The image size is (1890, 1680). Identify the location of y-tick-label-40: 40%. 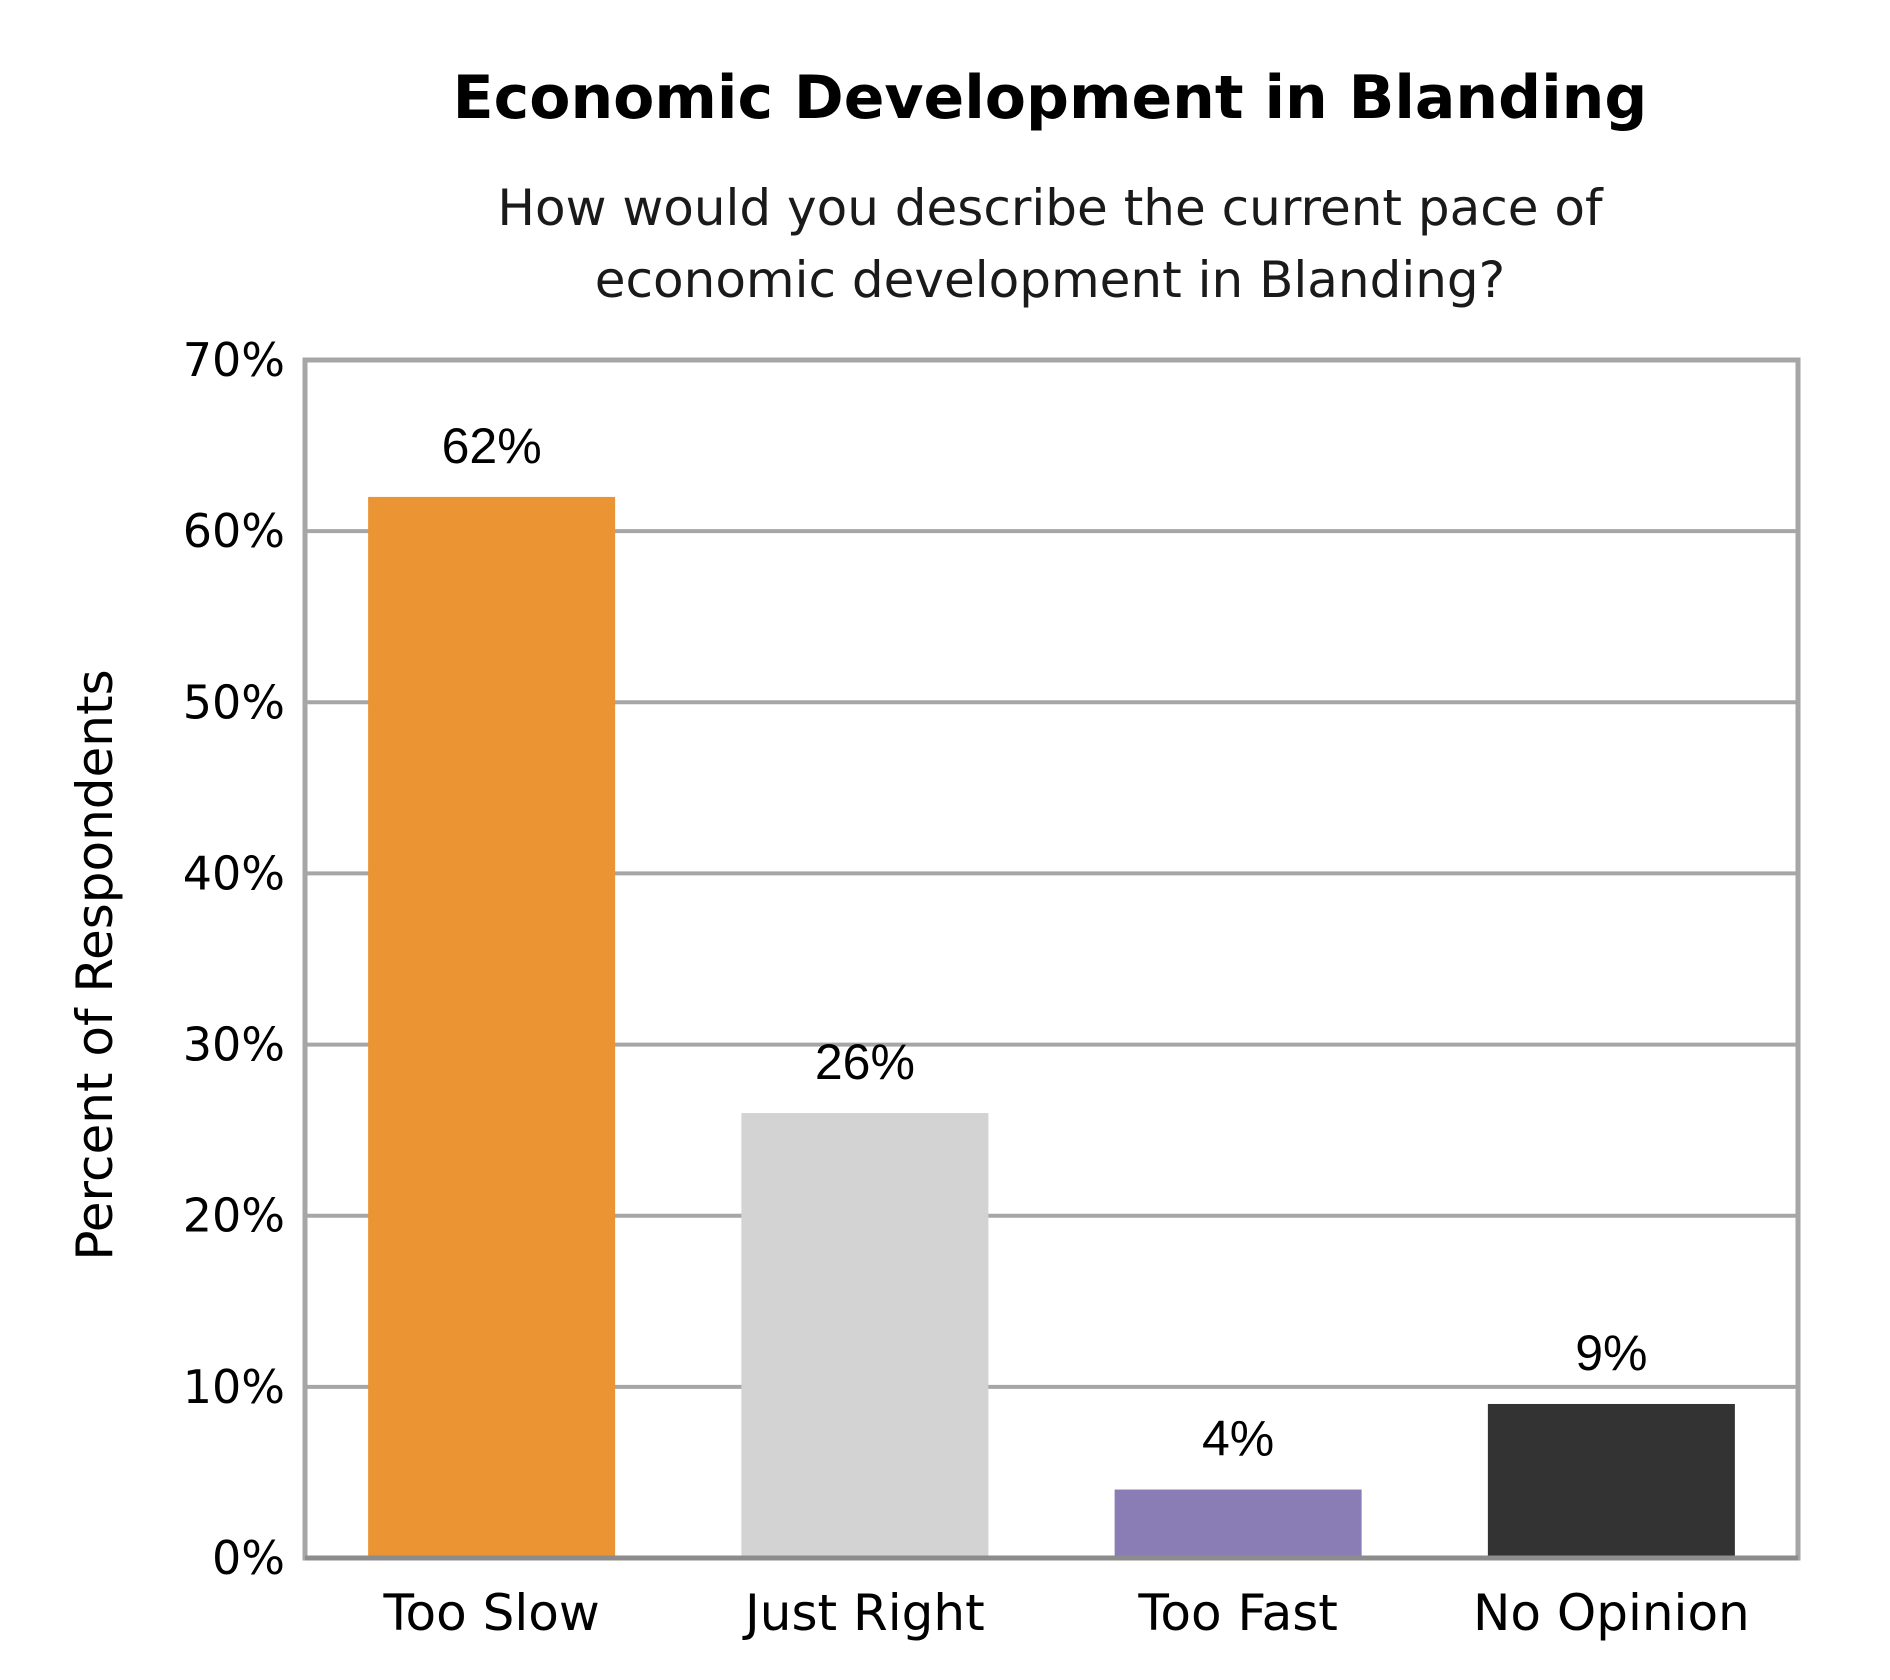
(234, 873).